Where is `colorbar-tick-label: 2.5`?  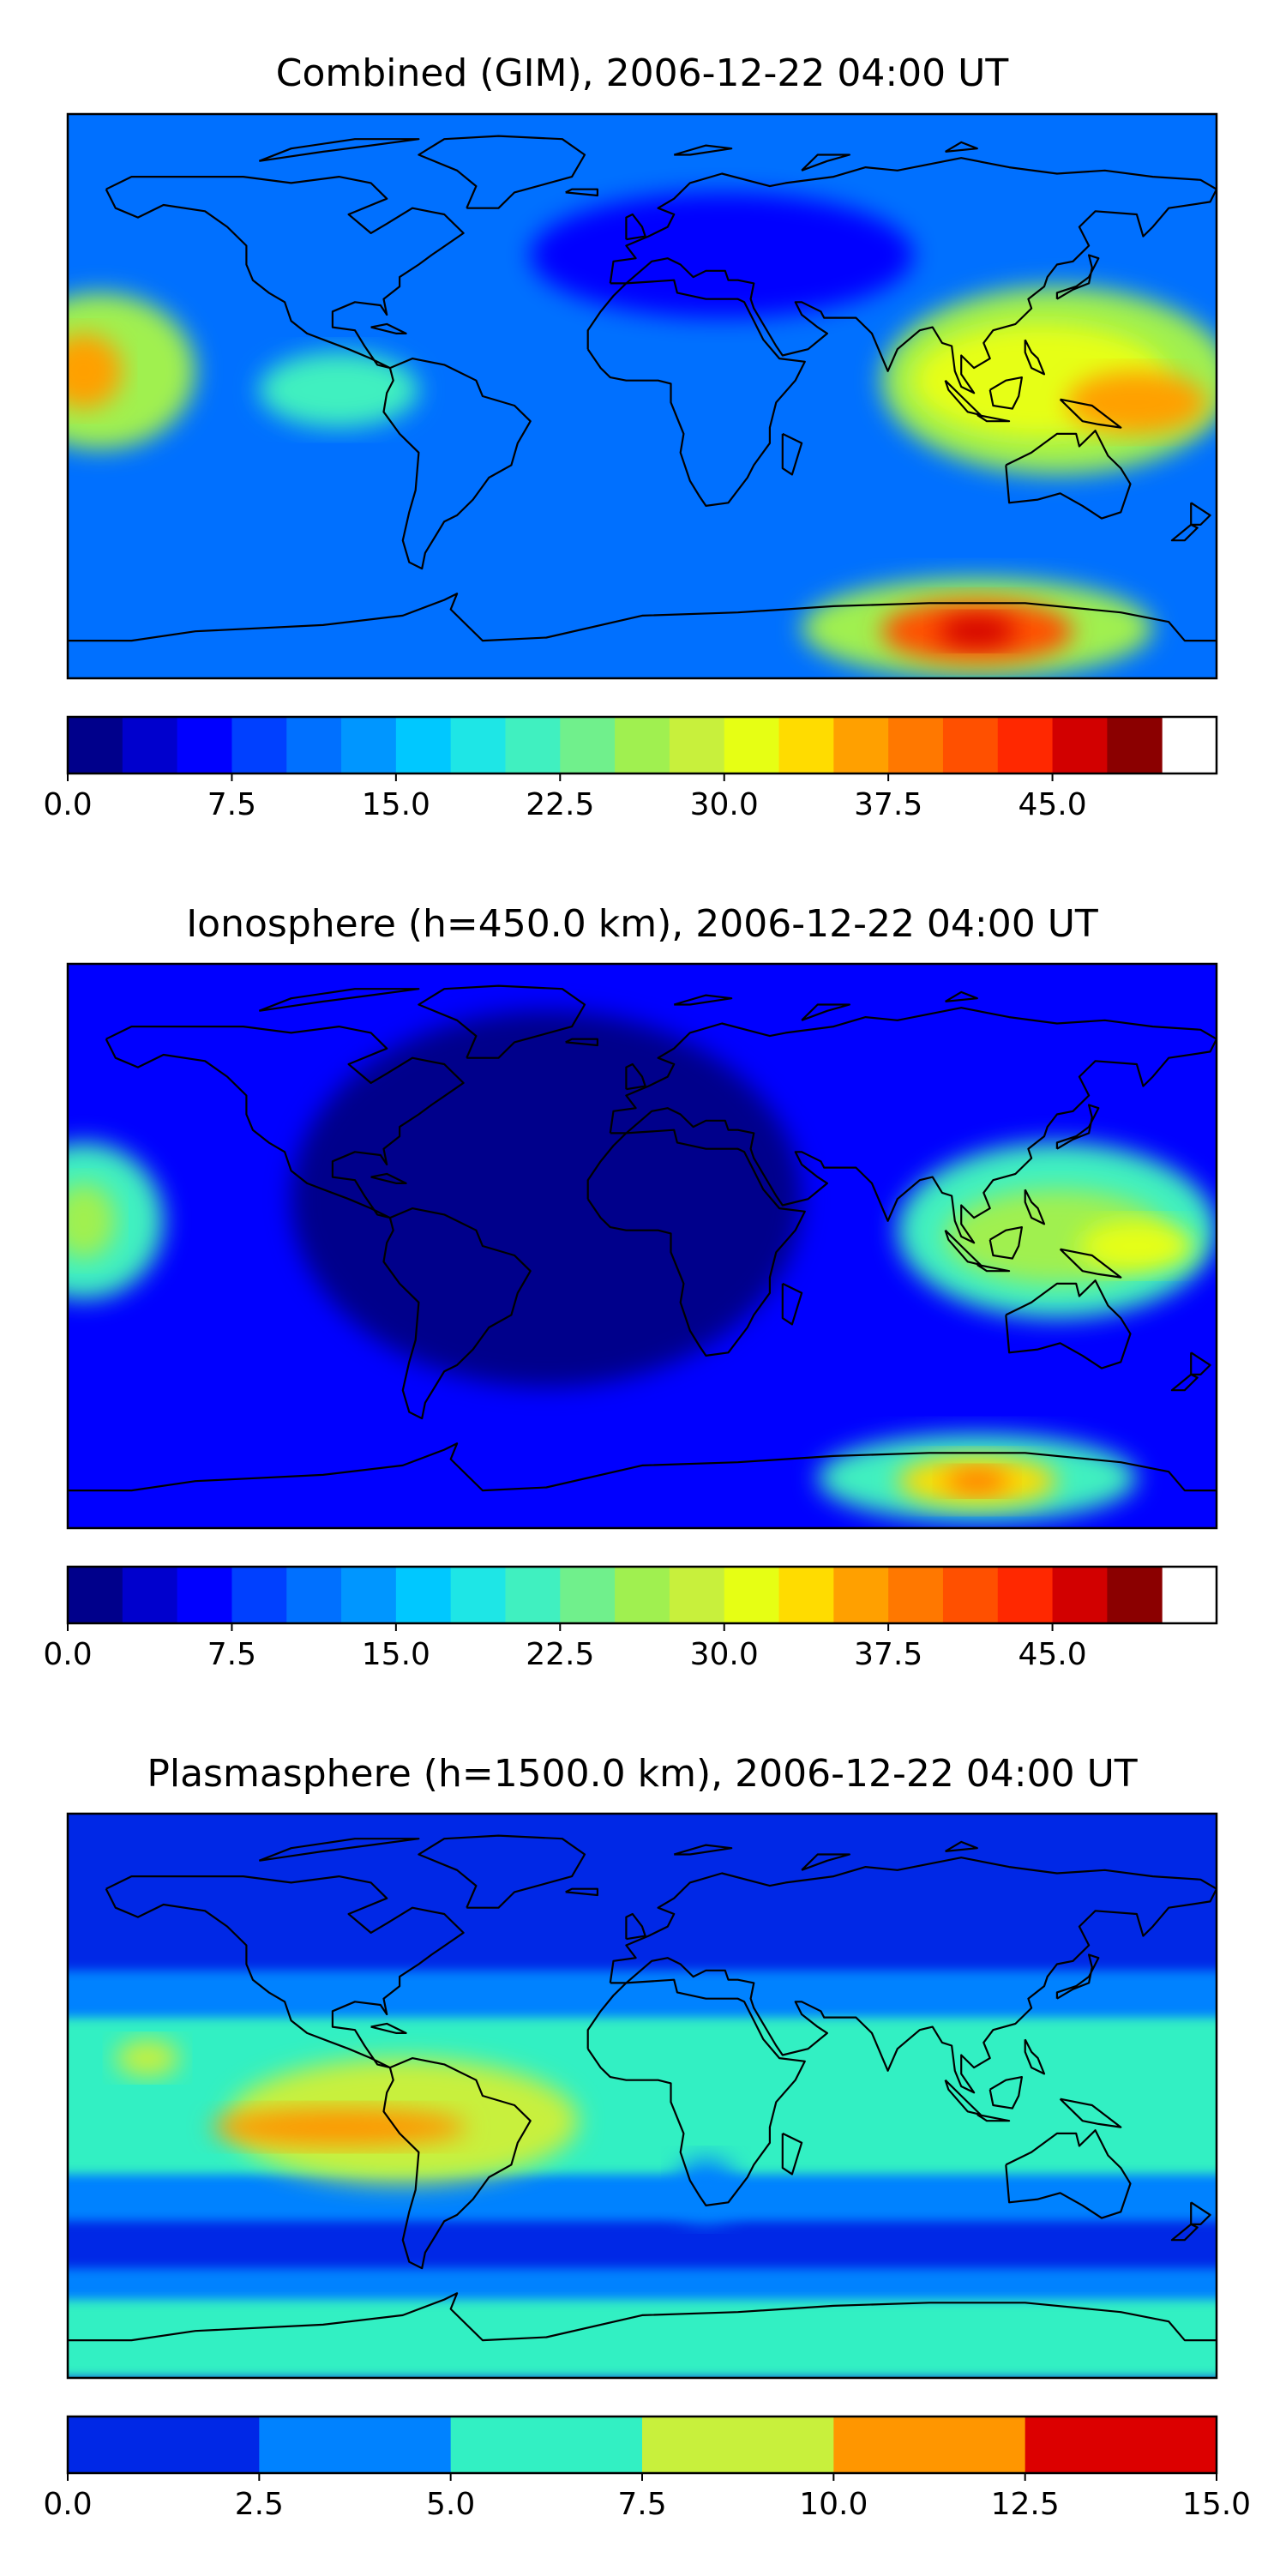
colorbar-tick-label: 2.5 is located at coordinates (259, 2504).